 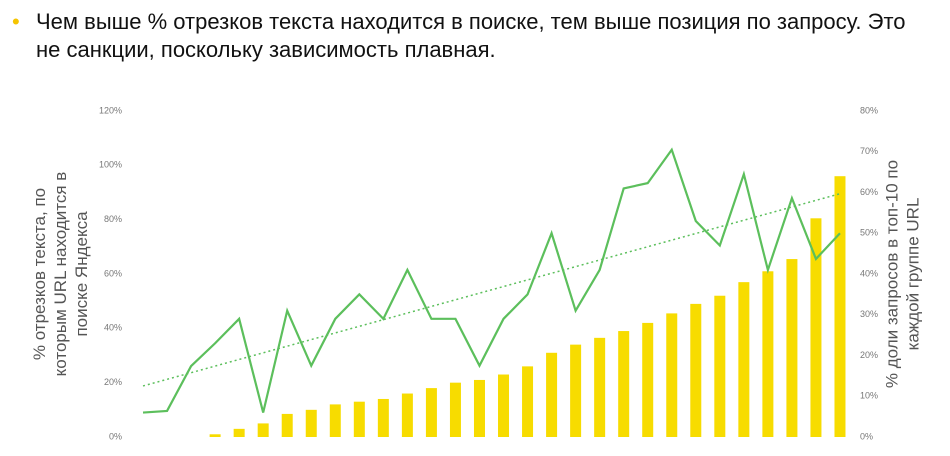 What do you see at coordinates (892, 274) in the screenshot?
I see `y2-axis-title-line: % доли запросов в топ-10 по` at bounding box center [892, 274].